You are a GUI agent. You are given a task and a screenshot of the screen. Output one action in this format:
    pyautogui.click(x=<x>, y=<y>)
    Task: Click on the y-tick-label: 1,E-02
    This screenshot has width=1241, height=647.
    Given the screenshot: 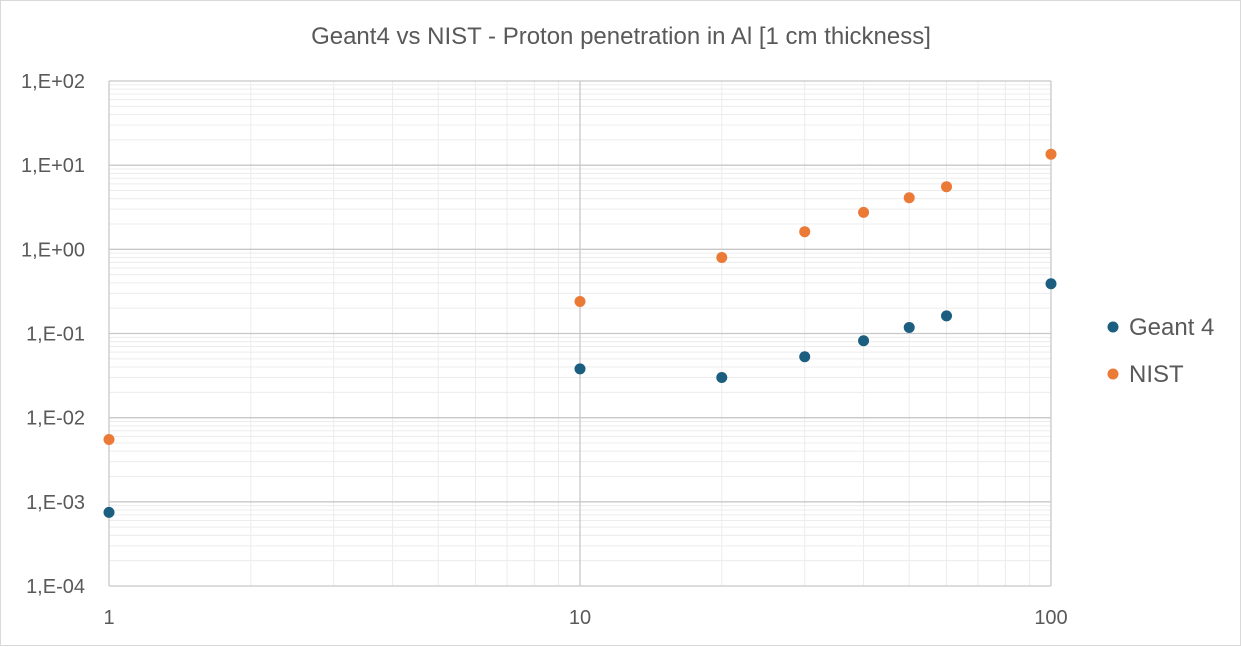 What is the action you would take?
    pyautogui.click(x=55, y=419)
    